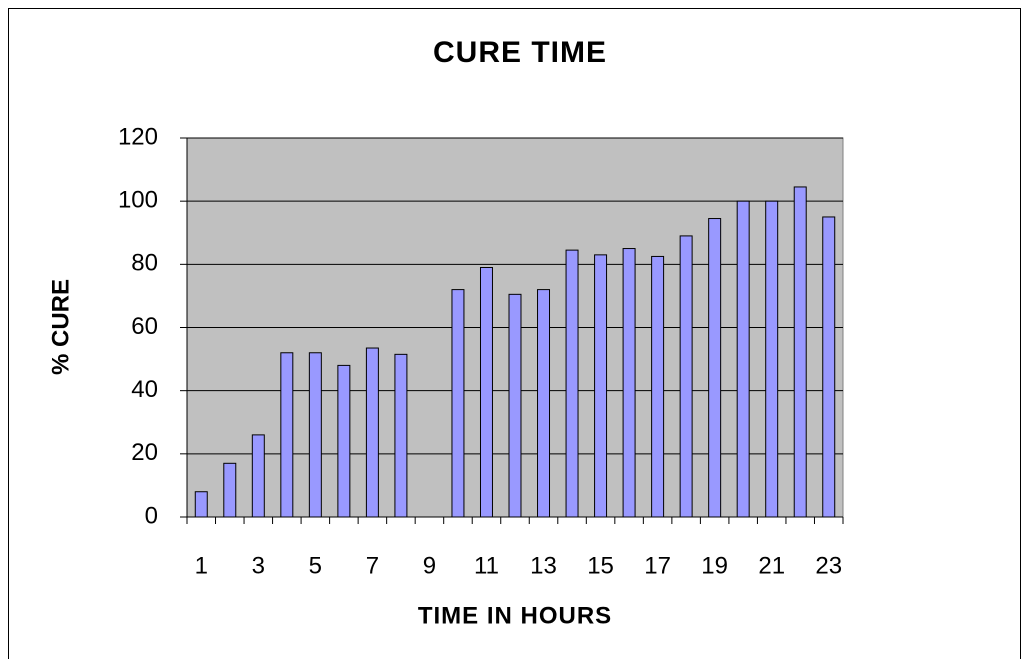 This screenshot has width=1029, height=659. I want to click on y-axis-label: % CURE, so click(60, 327).